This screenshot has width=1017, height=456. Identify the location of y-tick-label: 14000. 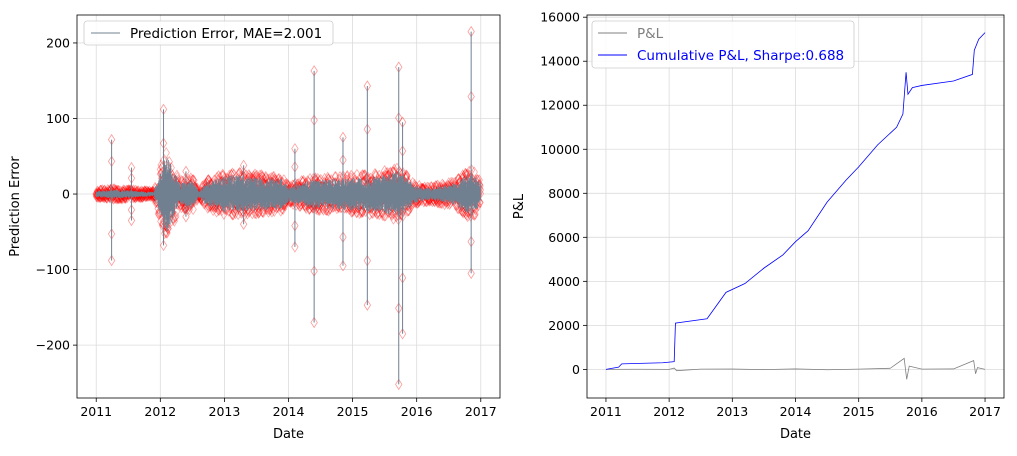
(560, 61).